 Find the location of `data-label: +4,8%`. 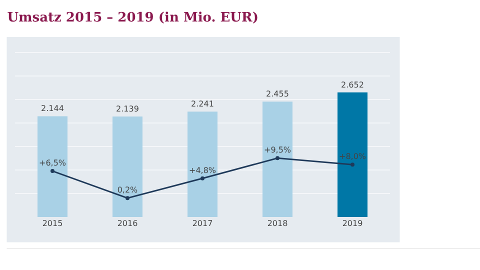

data-label: +4,8% is located at coordinates (202, 170).